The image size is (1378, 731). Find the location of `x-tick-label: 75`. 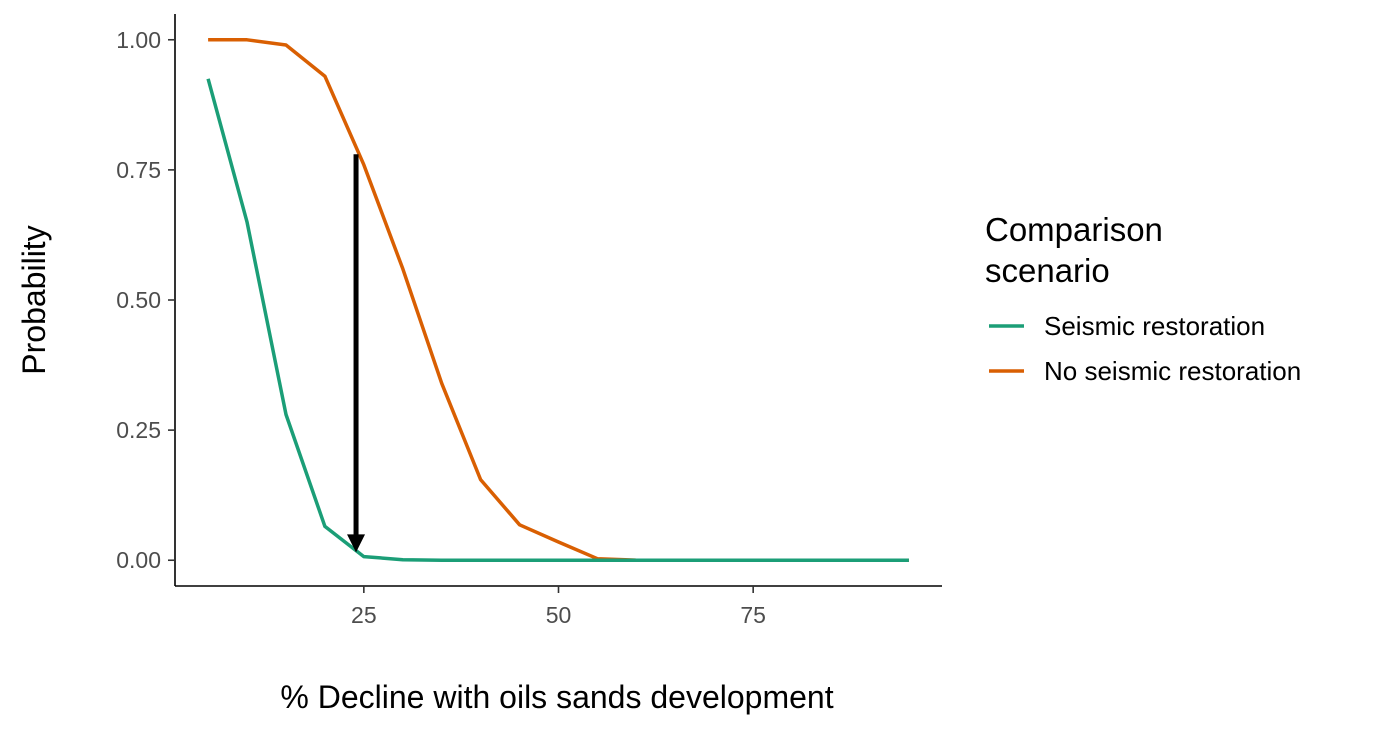

x-tick-label: 75 is located at coordinates (753, 615).